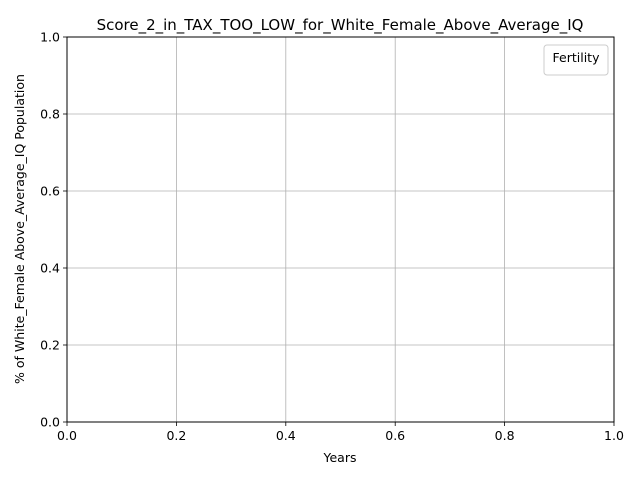 The height and width of the screenshot is (480, 640). Describe the element at coordinates (50, 191) in the screenshot. I see `y-tick-label: 0.6` at that location.